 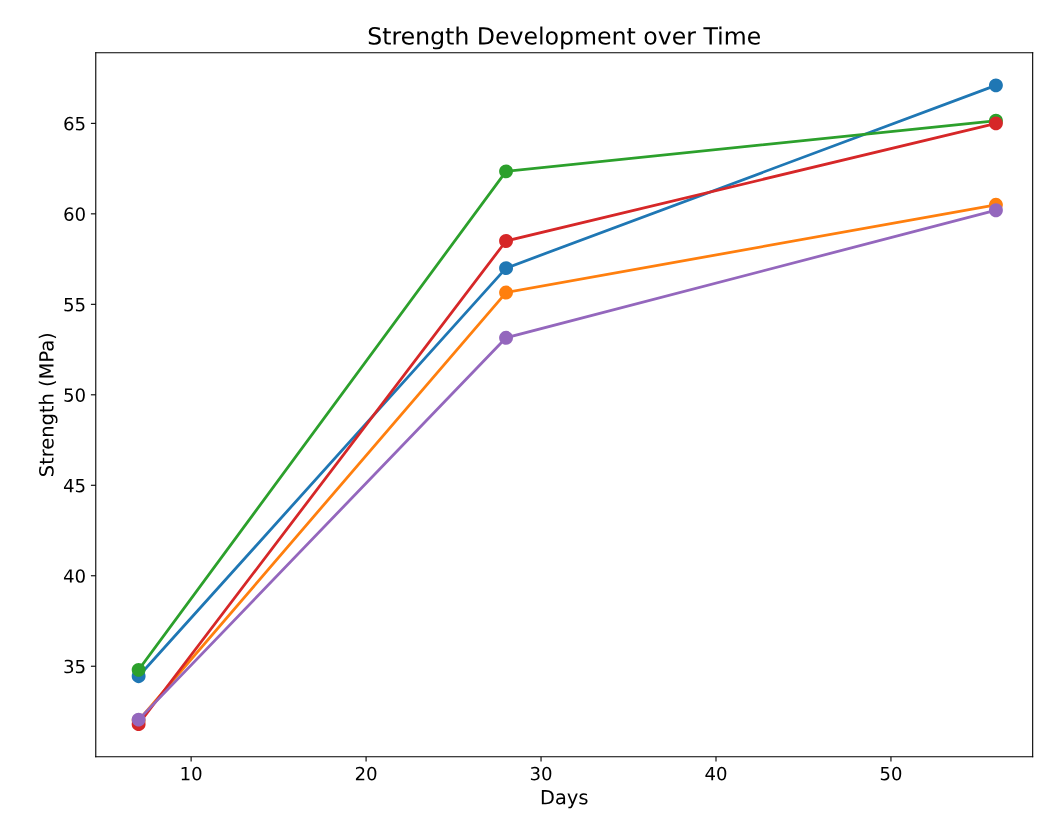 I want to click on x-tick-label: 30, so click(x=541, y=773).